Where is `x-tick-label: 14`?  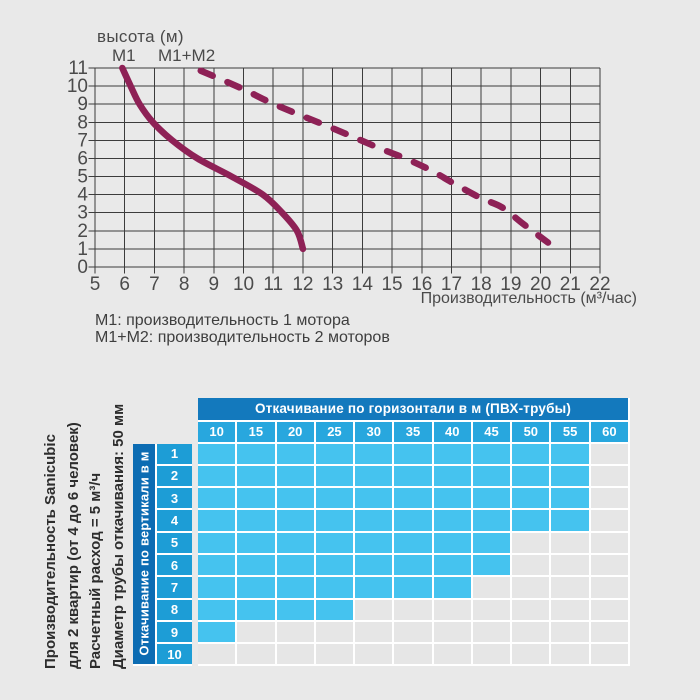 x-tick-label: 14 is located at coordinates (363, 284).